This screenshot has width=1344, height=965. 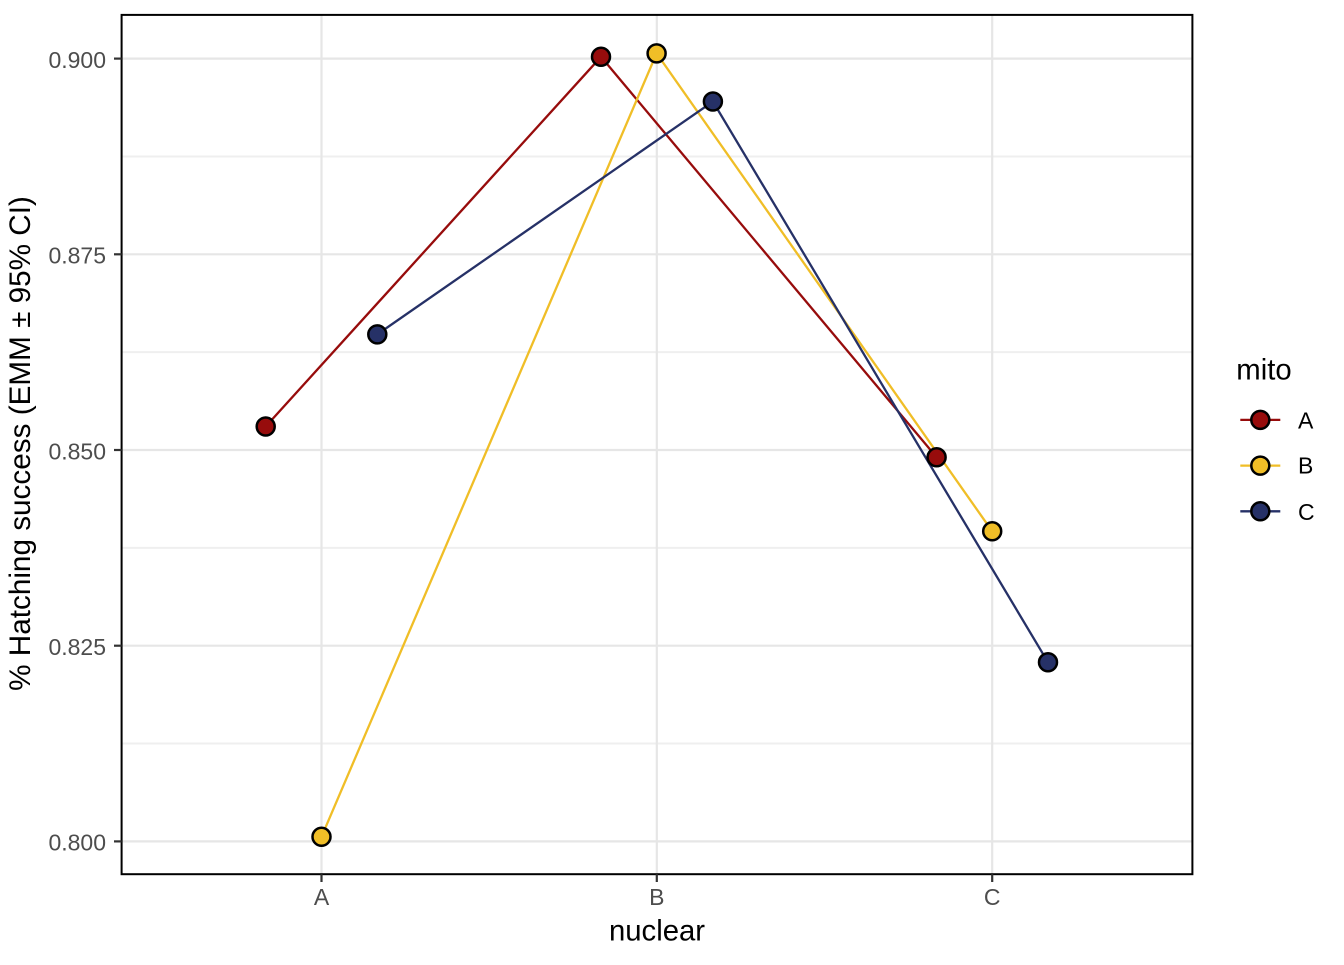 What do you see at coordinates (77, 647) in the screenshot?
I see `svg-text: 0.825` at bounding box center [77, 647].